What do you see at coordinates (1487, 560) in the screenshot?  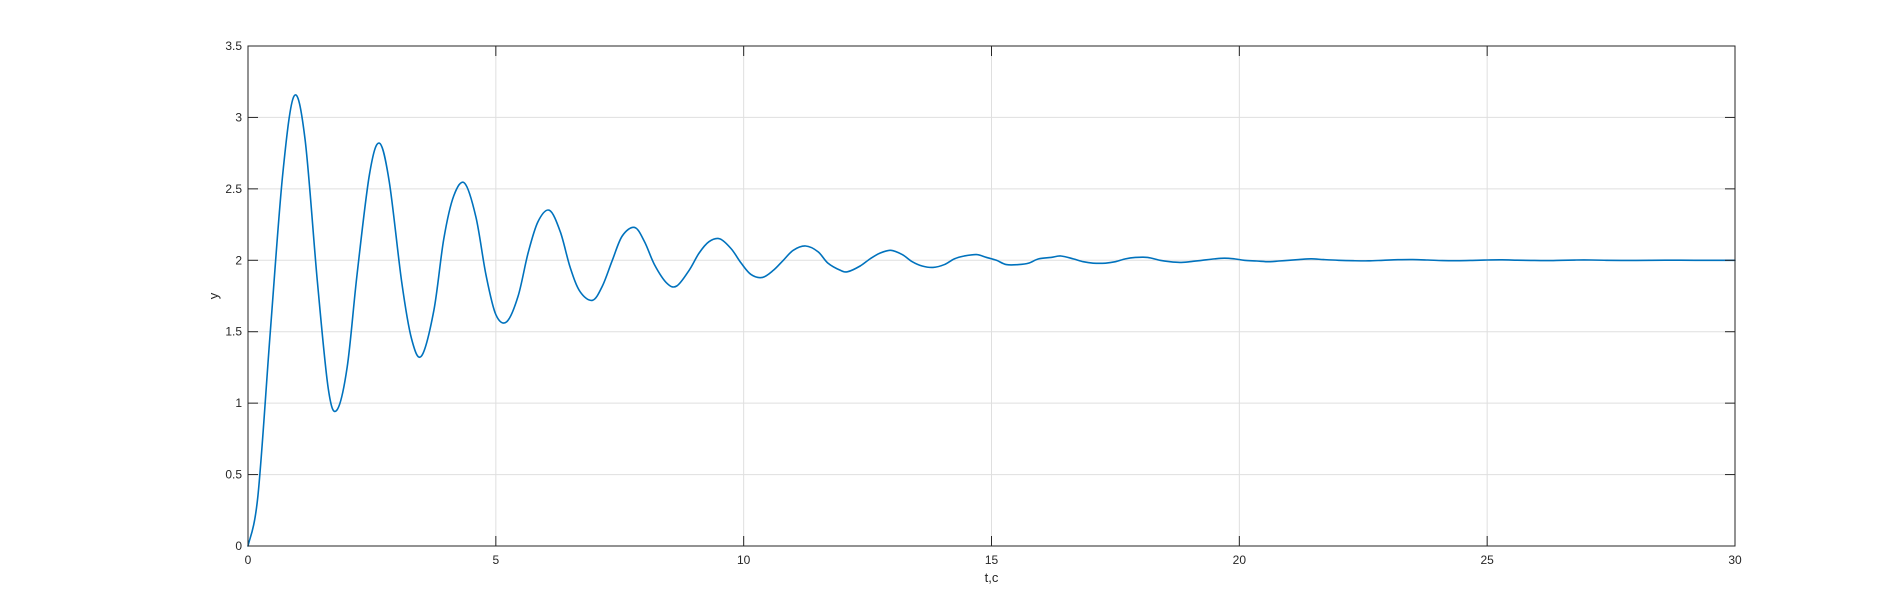 I see `x-tick-label: 25` at bounding box center [1487, 560].